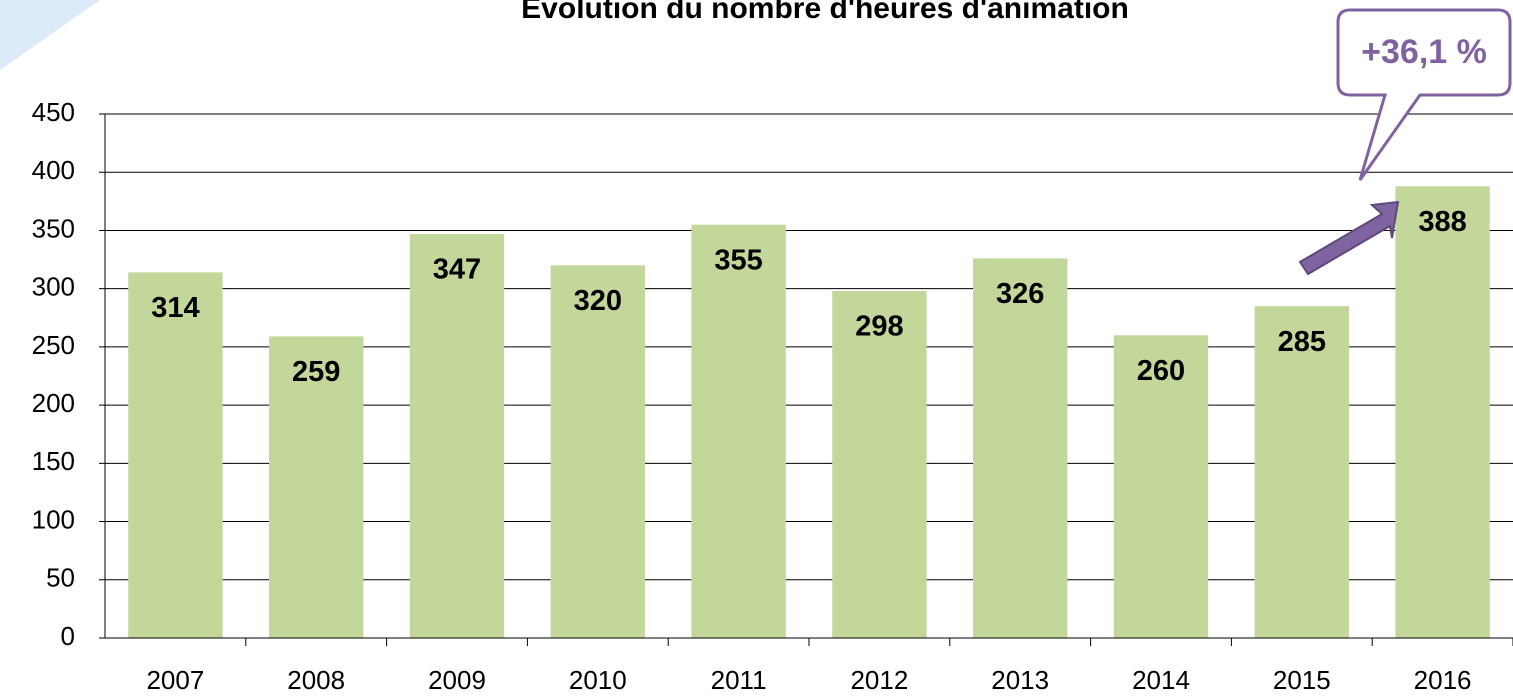 This screenshot has width=1513, height=699. I want to click on decoration, so click(50, 35).